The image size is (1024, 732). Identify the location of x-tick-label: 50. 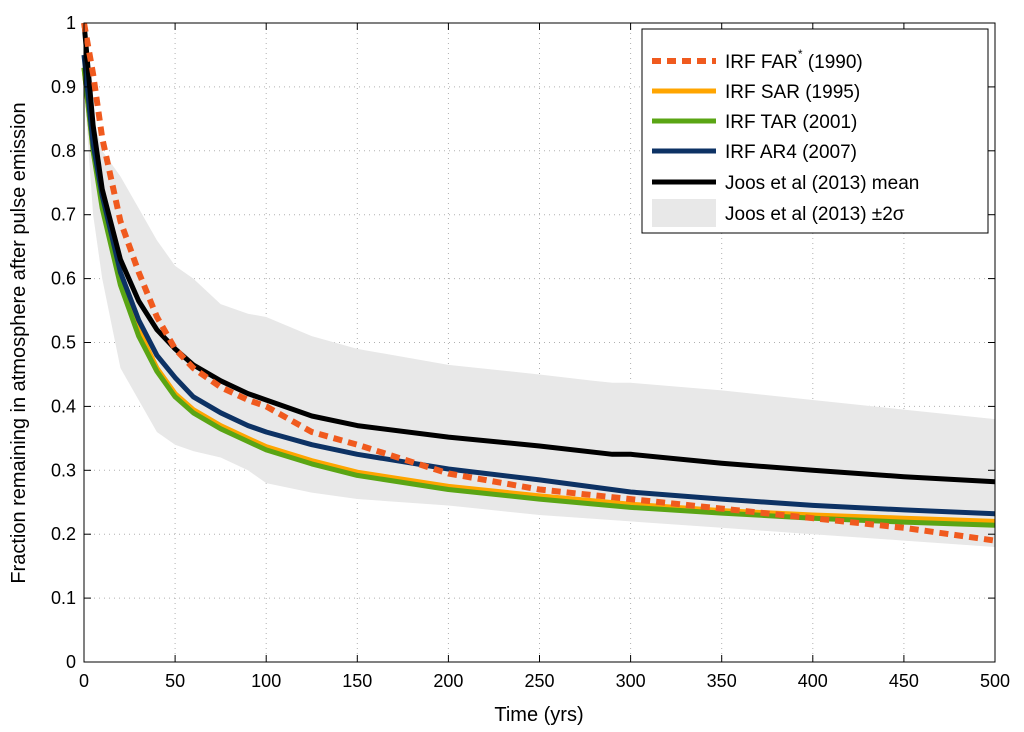
(175, 681).